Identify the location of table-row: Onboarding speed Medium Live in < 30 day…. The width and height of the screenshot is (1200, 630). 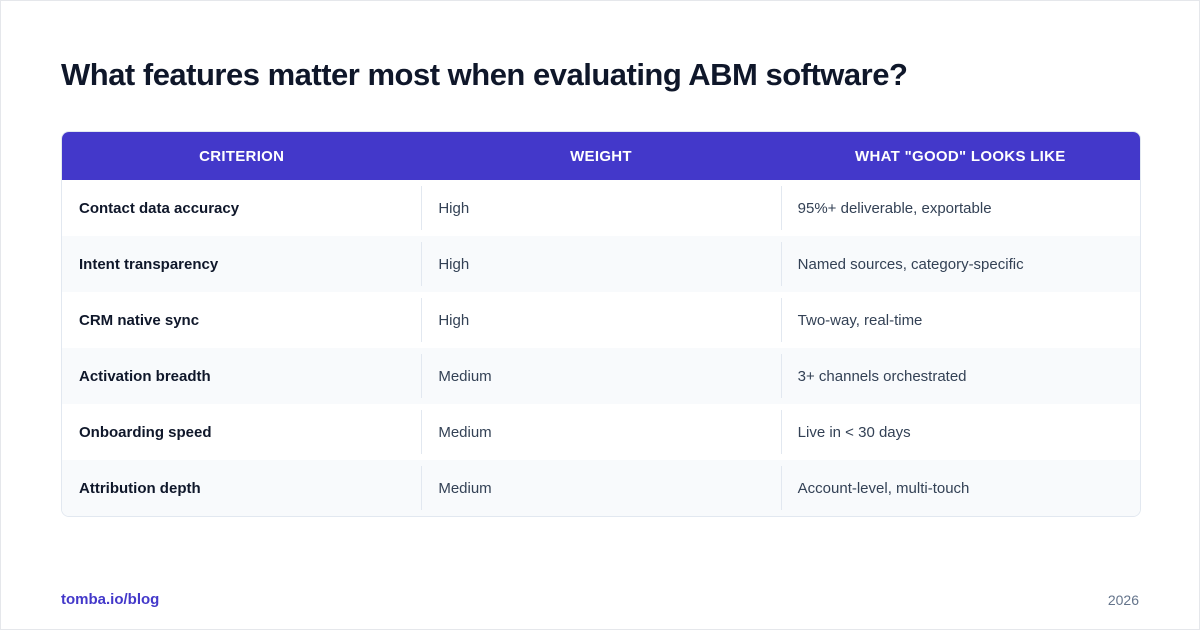
(601, 432).